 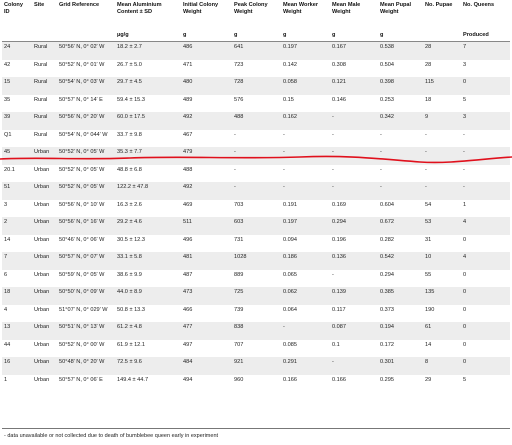 What do you see at coordinates (17, 296) in the screenshot?
I see `cell-colony-id: 18` at bounding box center [17, 296].